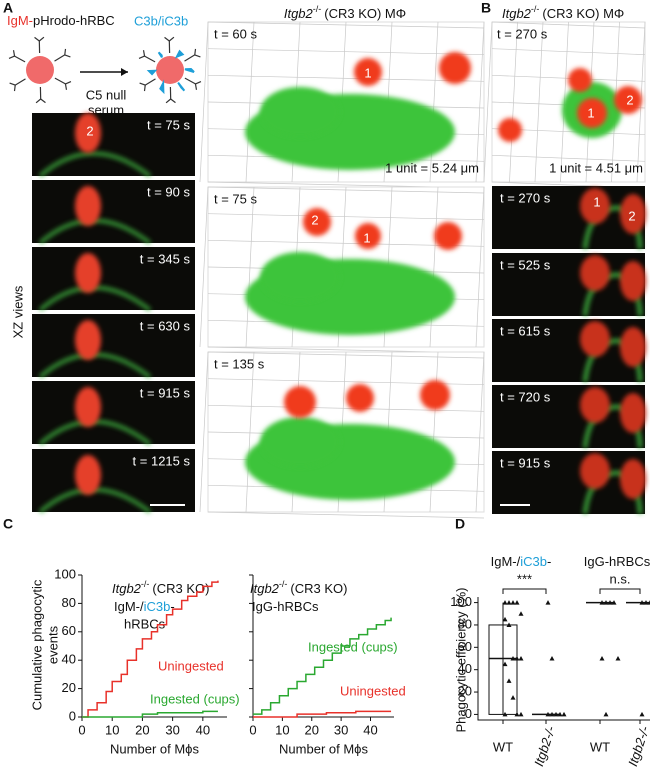 The height and width of the screenshot is (768, 650). I want to click on schematic-label: IgM-pHrodo-hRBC, so click(61, 20).